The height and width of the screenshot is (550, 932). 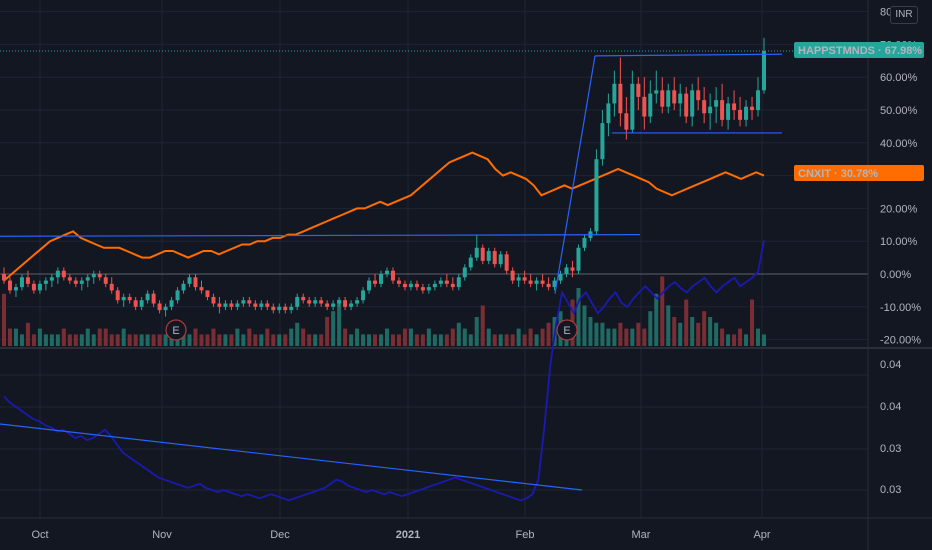 What do you see at coordinates (761, 535) in the screenshot?
I see `time-tick-label: Apr` at bounding box center [761, 535].